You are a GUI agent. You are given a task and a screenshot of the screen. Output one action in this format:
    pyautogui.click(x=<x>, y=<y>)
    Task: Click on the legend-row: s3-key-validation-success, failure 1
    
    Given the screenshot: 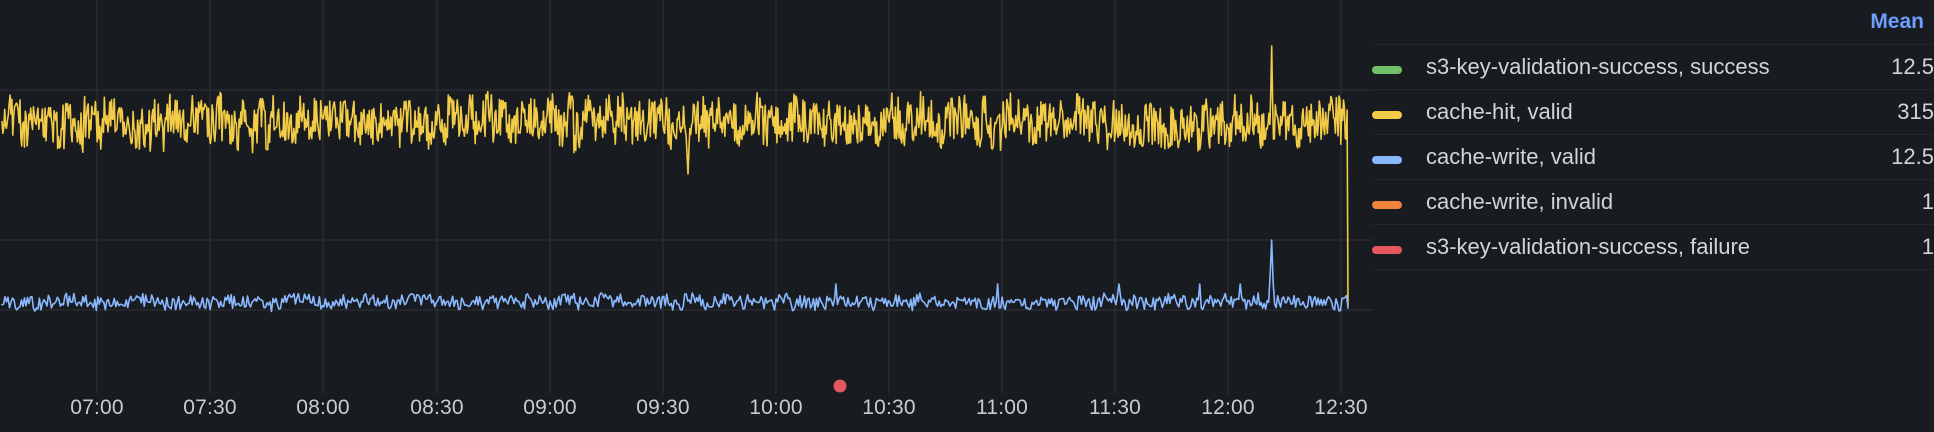 What is the action you would take?
    pyautogui.click(x=1653, y=247)
    